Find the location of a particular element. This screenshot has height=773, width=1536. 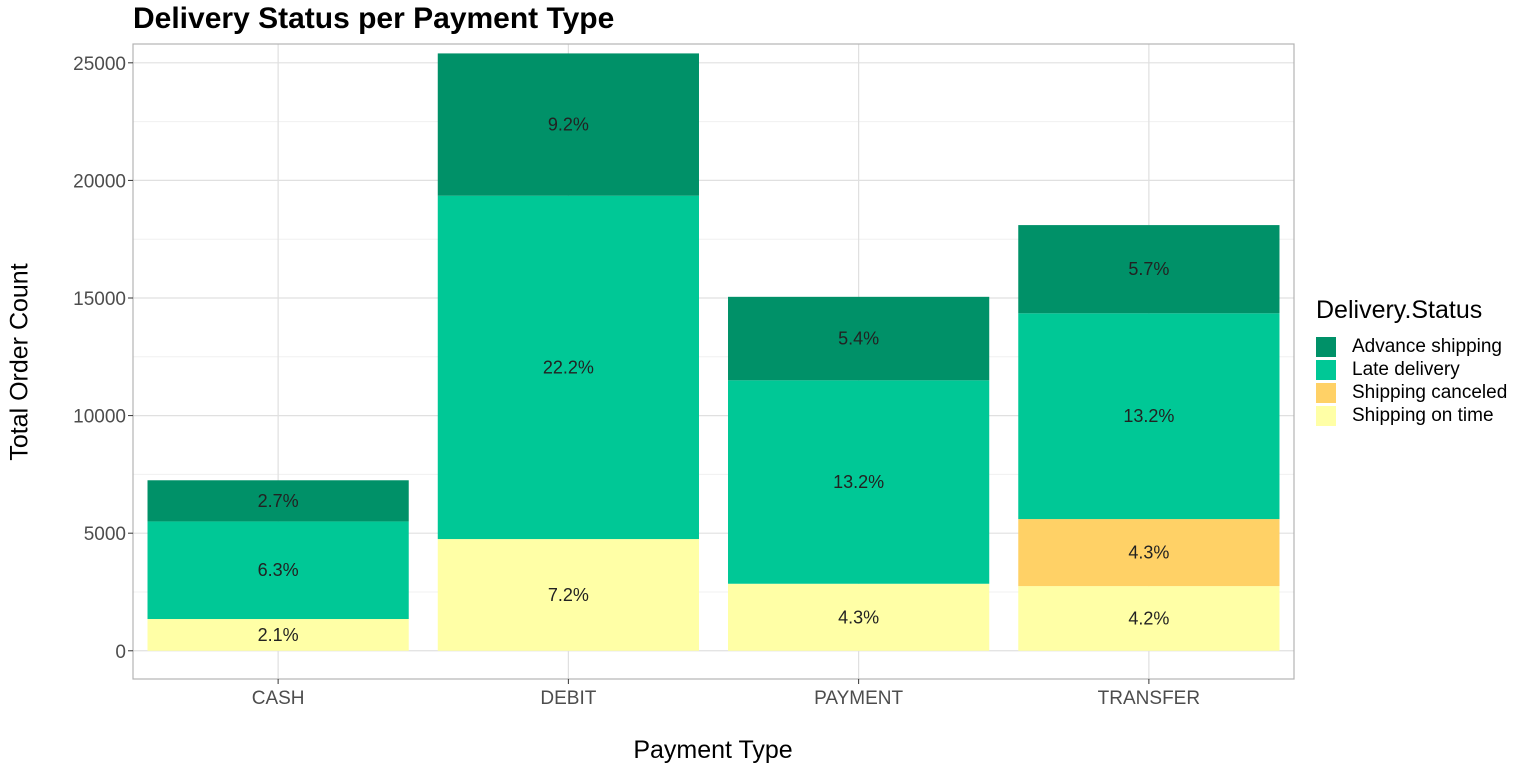

y-tick-label: 10000 is located at coordinates (99, 417).